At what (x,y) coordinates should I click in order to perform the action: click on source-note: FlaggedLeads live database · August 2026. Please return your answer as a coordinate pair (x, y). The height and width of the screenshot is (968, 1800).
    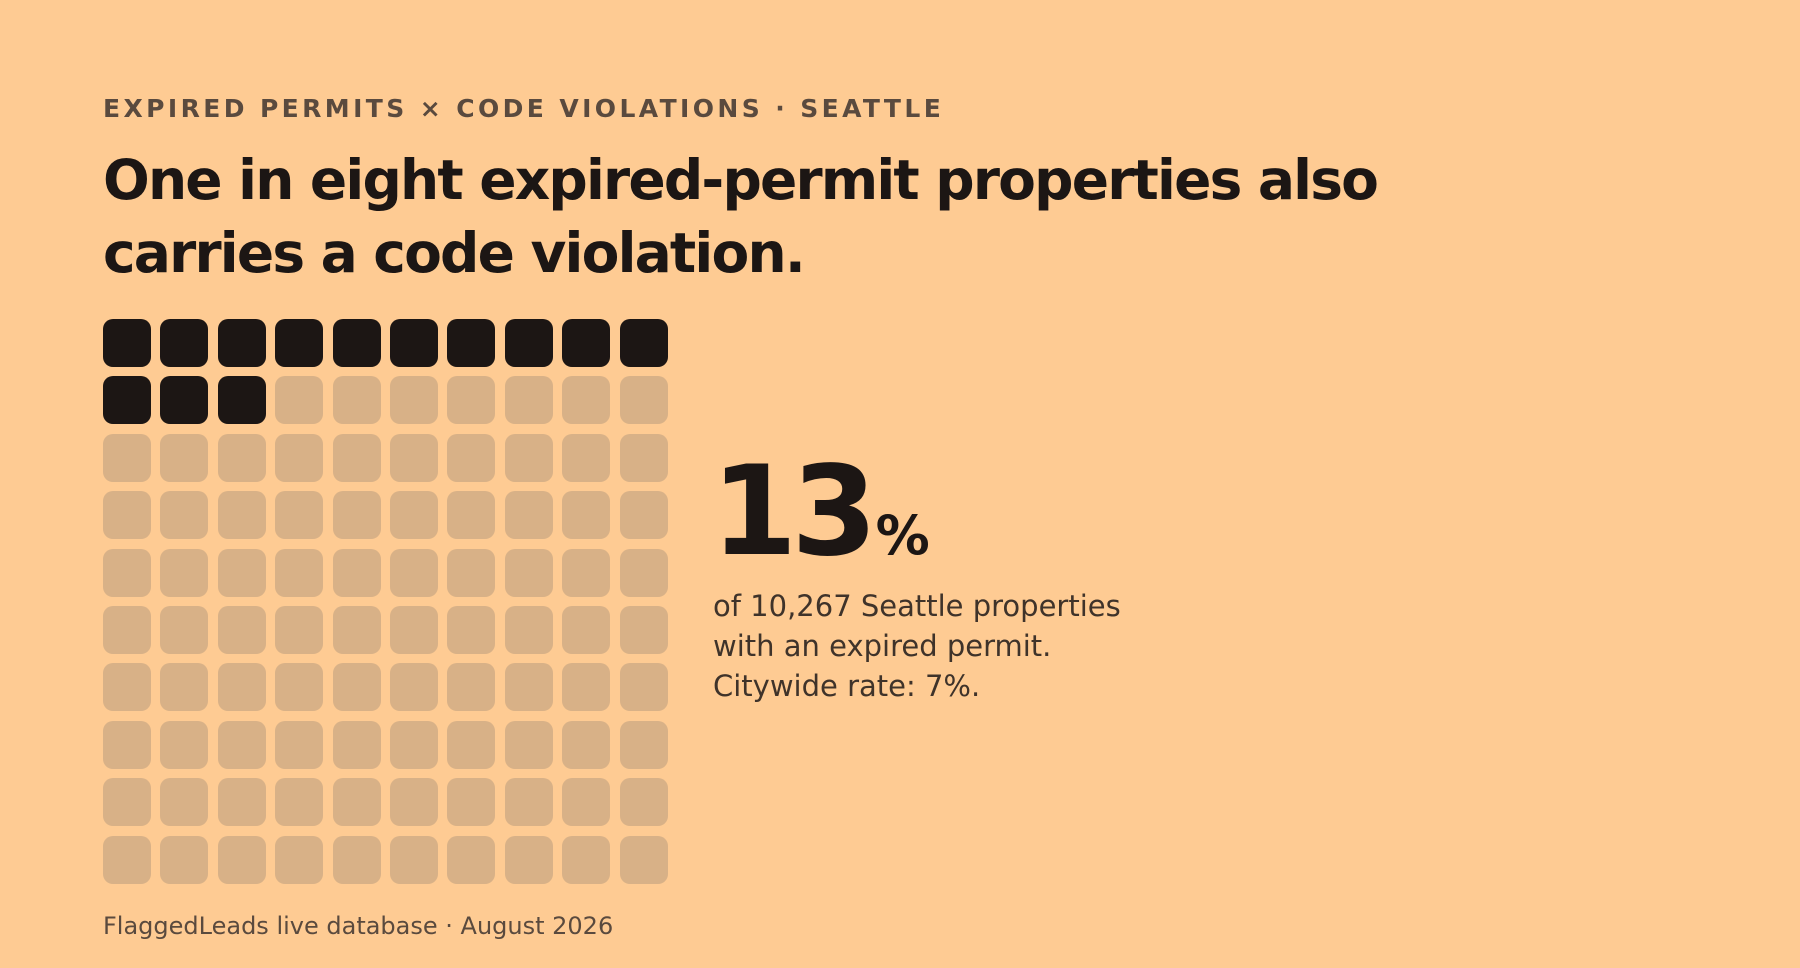
    Looking at the image, I should click on (358, 926).